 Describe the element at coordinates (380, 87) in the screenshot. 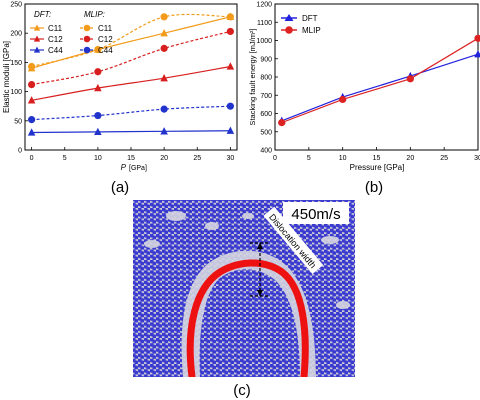

I see `series-dft-line` at that location.